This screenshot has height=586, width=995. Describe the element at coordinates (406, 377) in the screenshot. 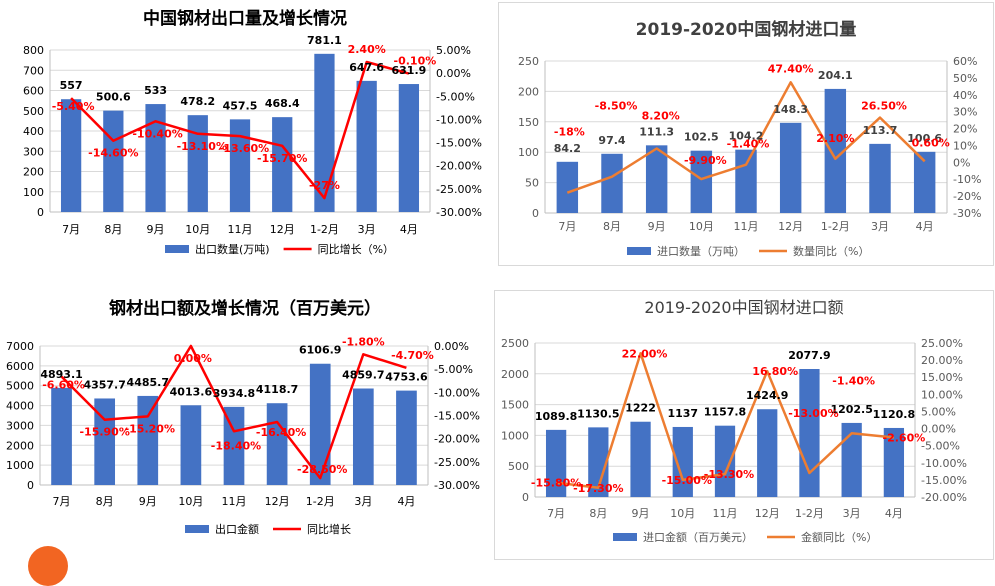

I see `bar-data-label: 4753.6` at that location.